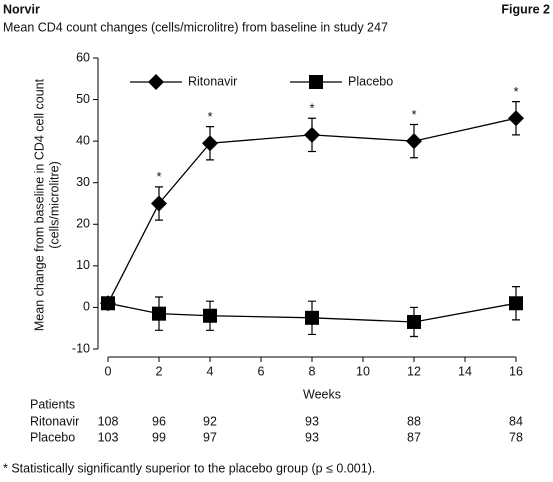 This screenshot has width=553, height=482. I want to click on y-tick-label: 30, so click(83, 182).